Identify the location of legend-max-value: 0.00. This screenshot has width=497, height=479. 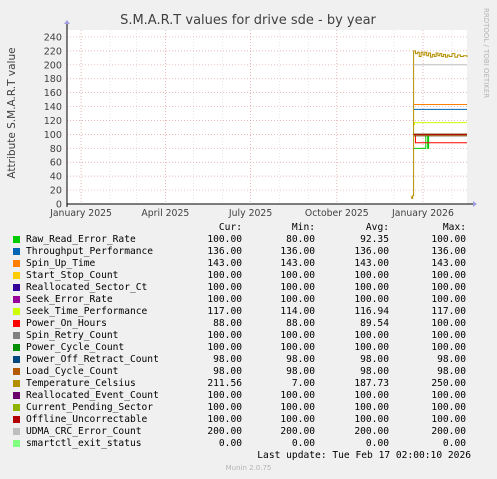
(454, 443).